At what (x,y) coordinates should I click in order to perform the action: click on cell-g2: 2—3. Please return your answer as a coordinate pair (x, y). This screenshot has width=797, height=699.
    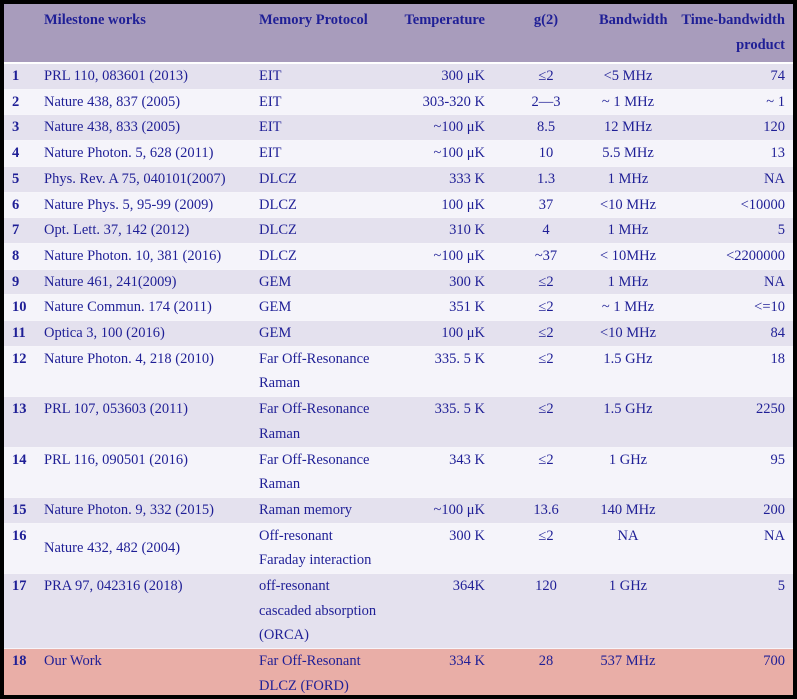
    Looking at the image, I should click on (546, 101).